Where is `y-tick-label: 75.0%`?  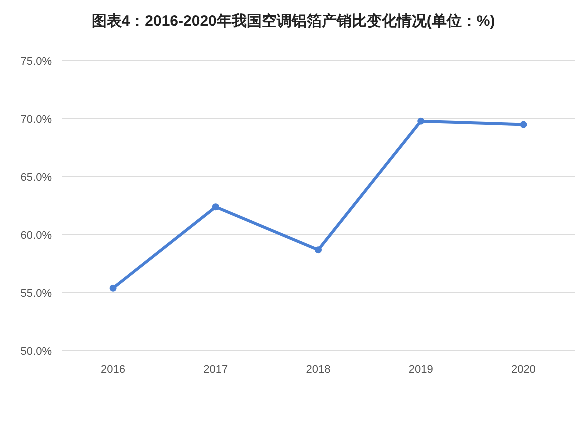
y-tick-label: 75.0% is located at coordinates (36, 62).